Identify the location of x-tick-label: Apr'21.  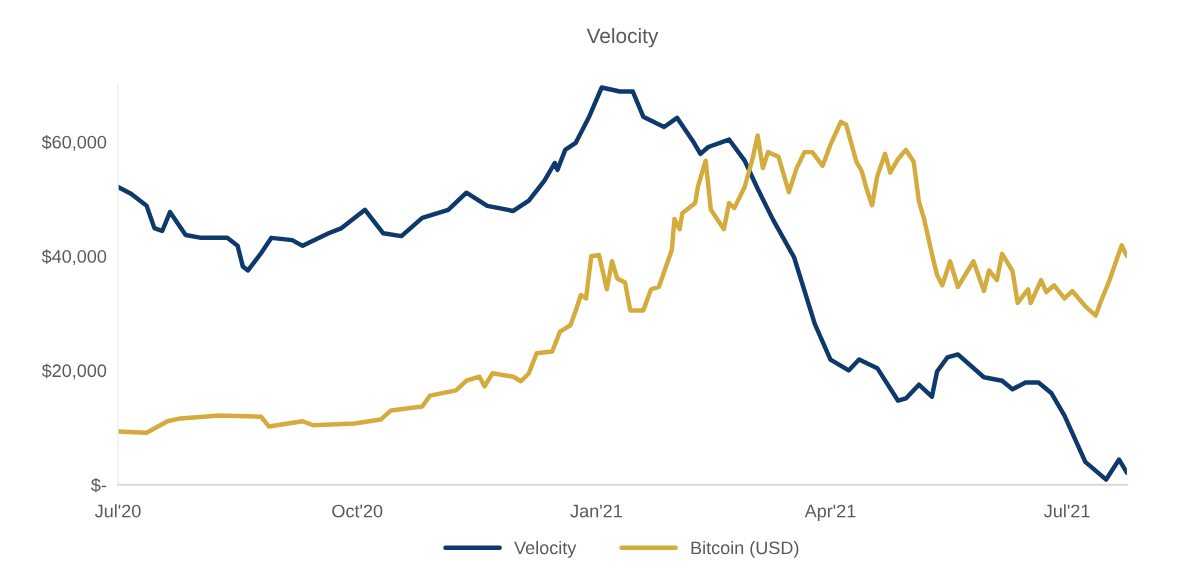
(830, 512).